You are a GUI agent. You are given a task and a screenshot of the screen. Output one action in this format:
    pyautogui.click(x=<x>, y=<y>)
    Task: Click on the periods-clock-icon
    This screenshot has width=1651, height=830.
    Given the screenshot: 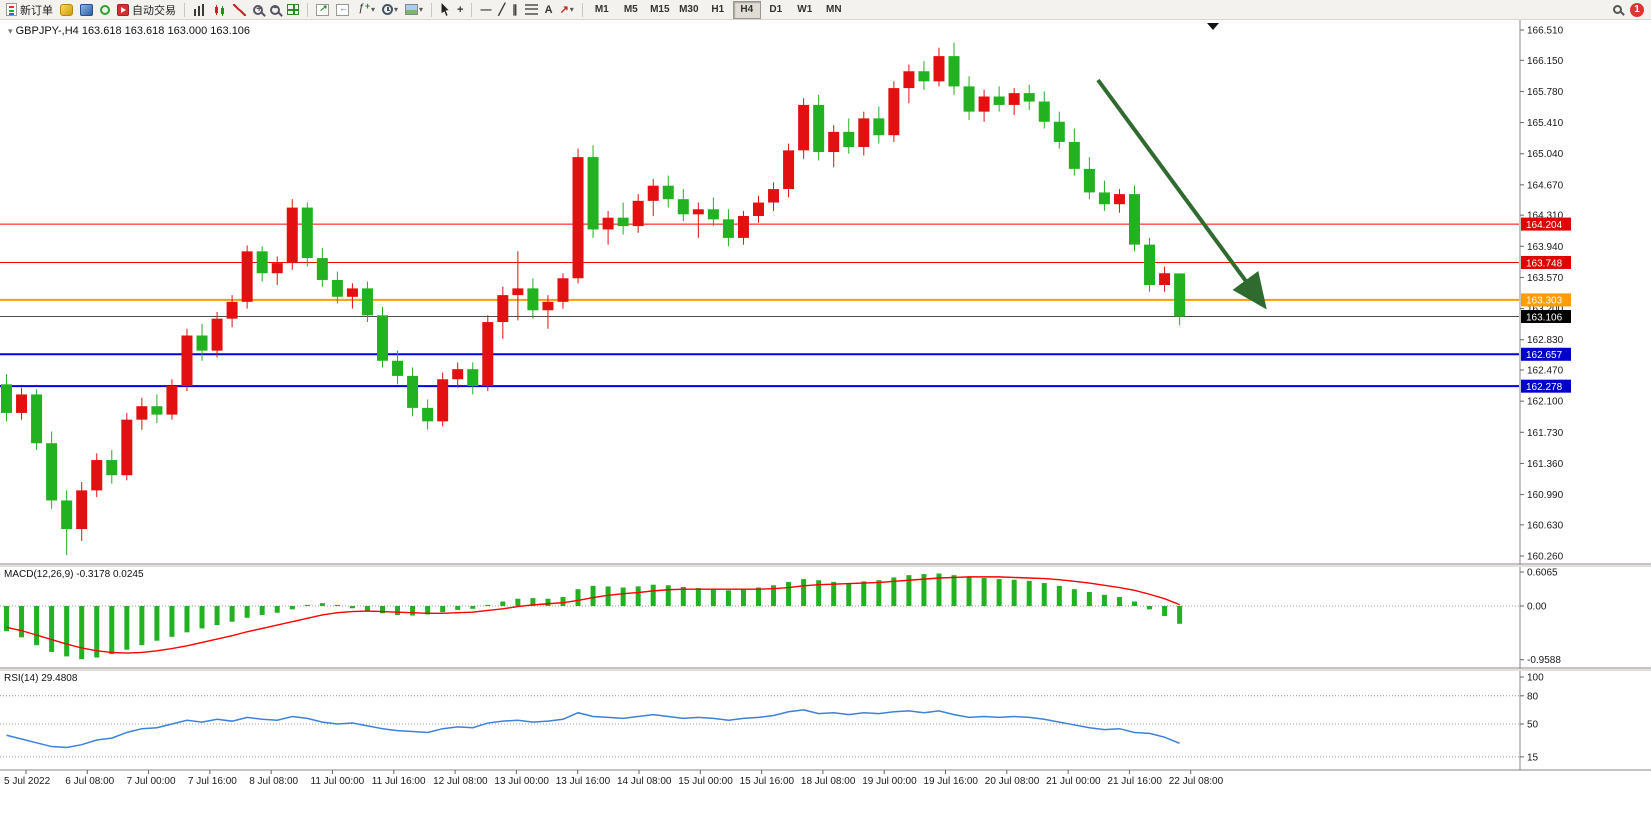 What is the action you would take?
    pyautogui.click(x=388, y=9)
    